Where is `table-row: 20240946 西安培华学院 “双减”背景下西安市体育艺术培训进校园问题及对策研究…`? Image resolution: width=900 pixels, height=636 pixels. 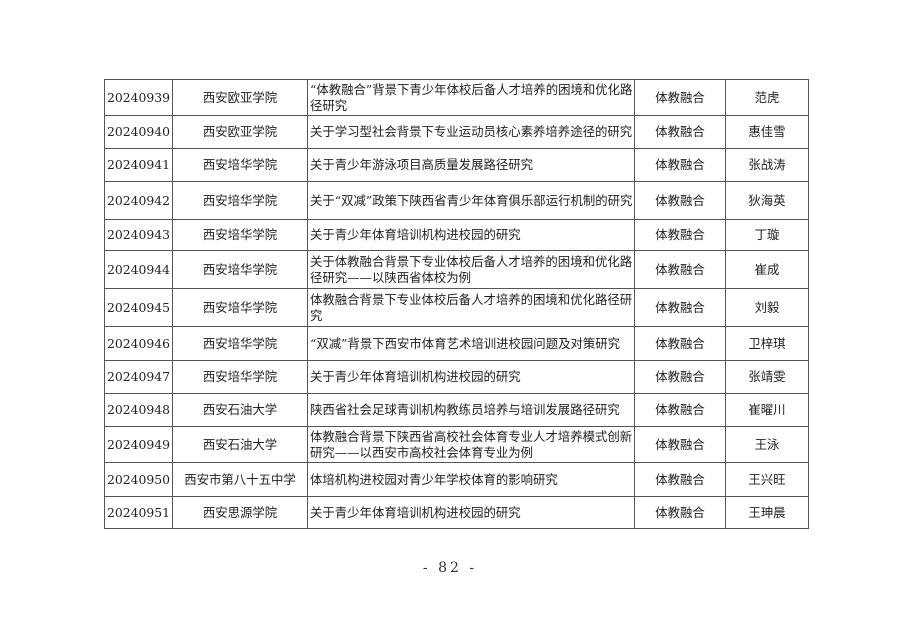 table-row: 20240946 西安培华学院 “双减”背景下西安市体育艺术培训进校园问题及对策研究… is located at coordinates (456, 343).